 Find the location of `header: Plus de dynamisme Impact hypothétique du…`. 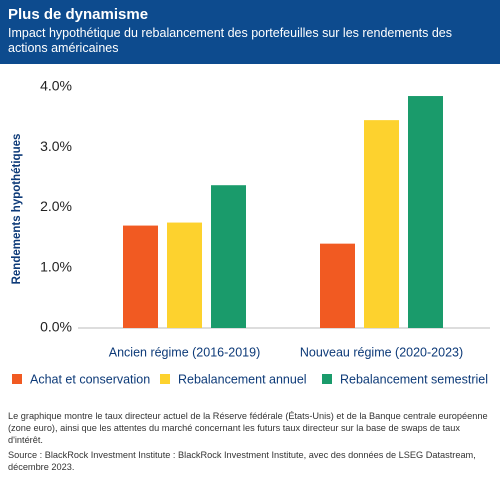

header: Plus de dynamisme Impact hypothétique du… is located at coordinates (250, 32).